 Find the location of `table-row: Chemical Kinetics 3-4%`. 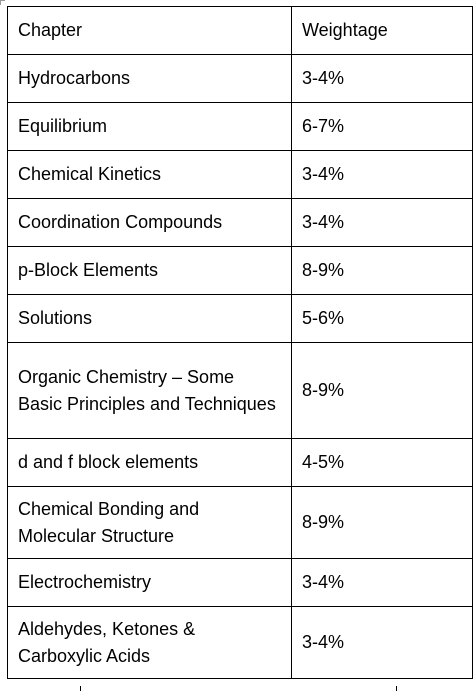

table-row: Chemical Kinetics 3-4% is located at coordinates (240, 174).